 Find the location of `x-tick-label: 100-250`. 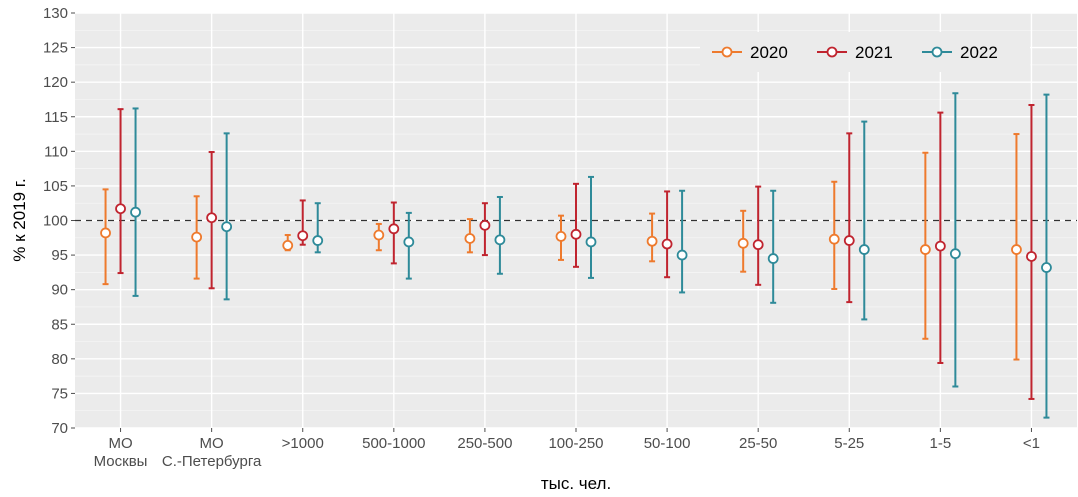

x-tick-label: 100-250 is located at coordinates (575, 443).